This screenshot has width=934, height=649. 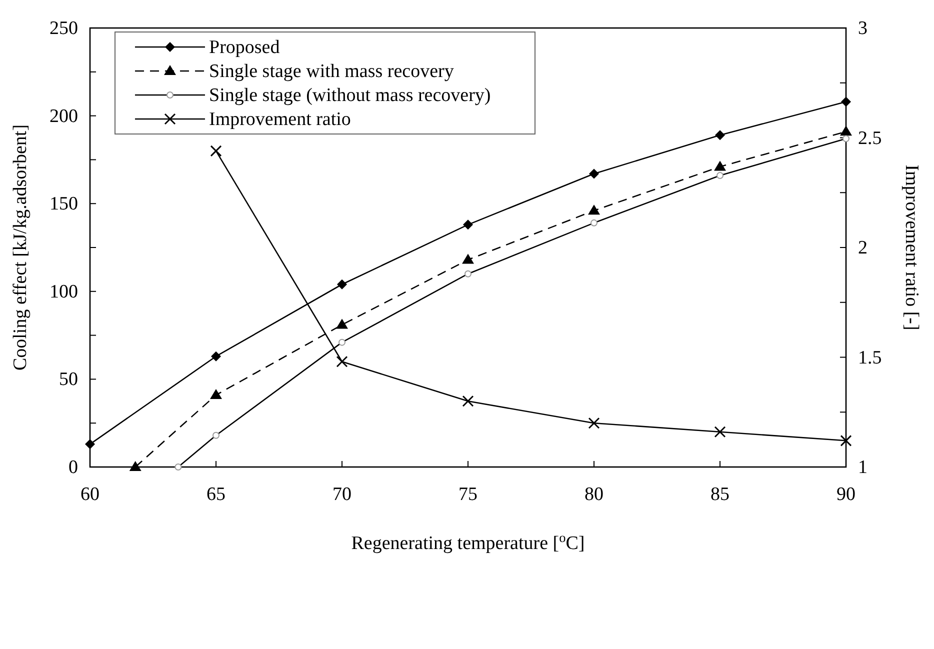 I want to click on x-tick-label: 60, so click(x=90, y=494).